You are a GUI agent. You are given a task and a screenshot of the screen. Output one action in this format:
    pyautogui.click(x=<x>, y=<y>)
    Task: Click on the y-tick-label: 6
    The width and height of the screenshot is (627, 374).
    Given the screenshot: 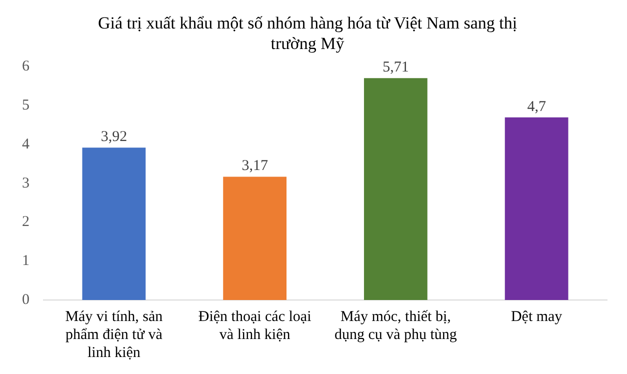 What is the action you would take?
    pyautogui.click(x=26, y=66)
    